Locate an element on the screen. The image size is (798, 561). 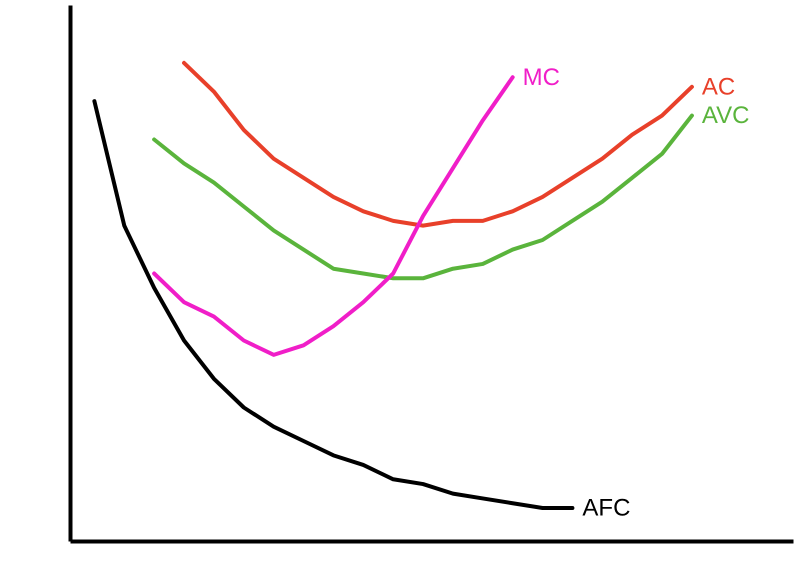
series-label: MC is located at coordinates (541, 77).